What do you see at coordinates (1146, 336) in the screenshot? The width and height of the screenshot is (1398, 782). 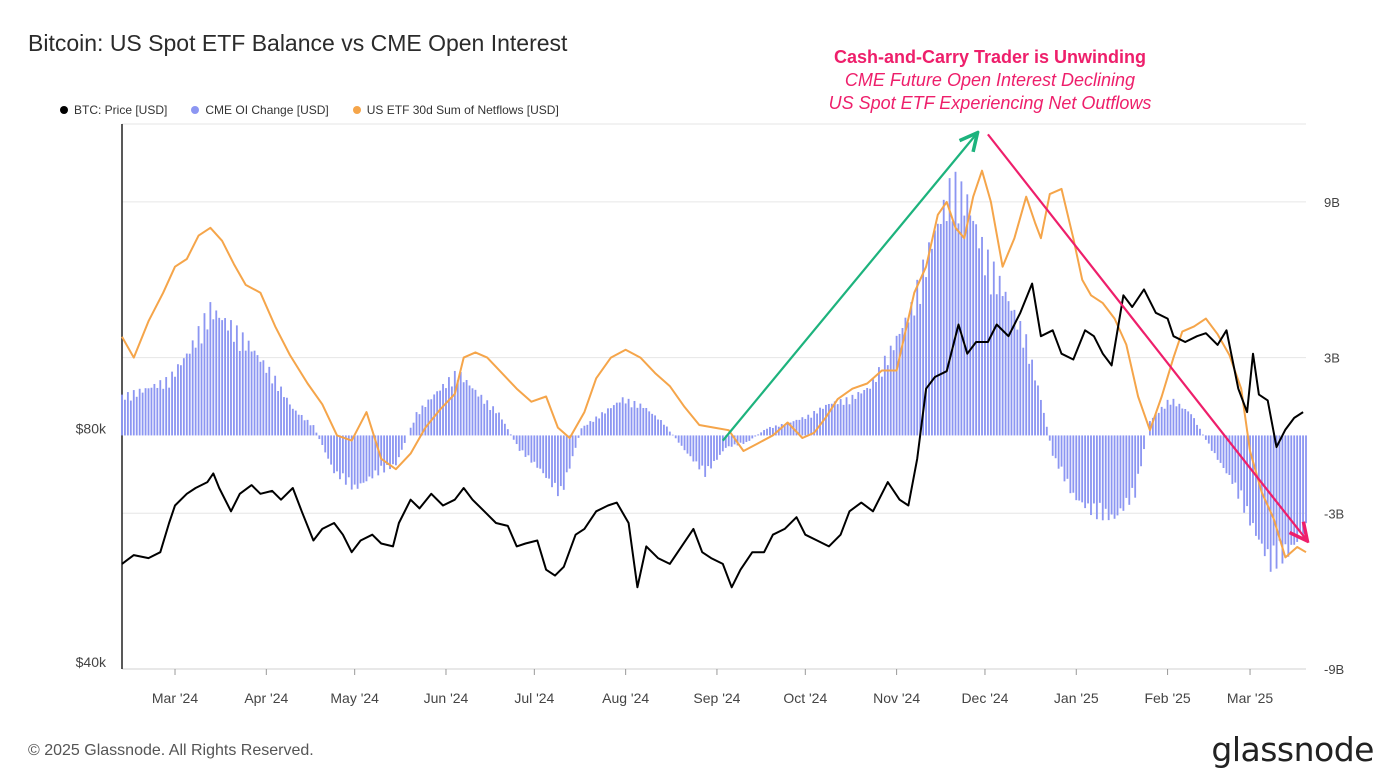 I see `downtrend-arrow` at bounding box center [1146, 336].